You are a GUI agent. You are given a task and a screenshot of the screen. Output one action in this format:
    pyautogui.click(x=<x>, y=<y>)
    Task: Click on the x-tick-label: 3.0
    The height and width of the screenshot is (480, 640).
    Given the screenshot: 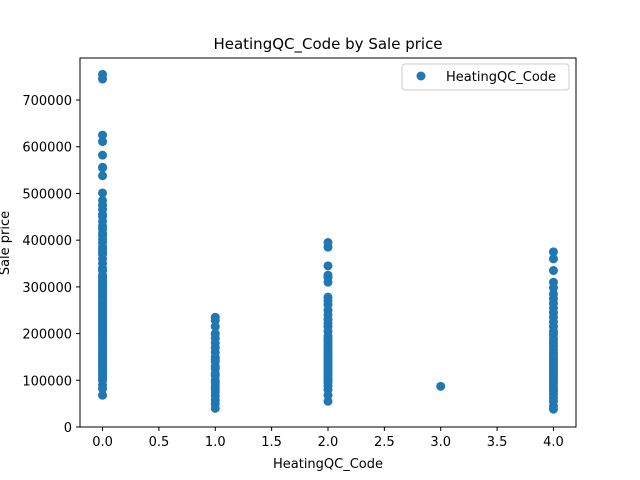 What is the action you would take?
    pyautogui.click(x=440, y=442)
    